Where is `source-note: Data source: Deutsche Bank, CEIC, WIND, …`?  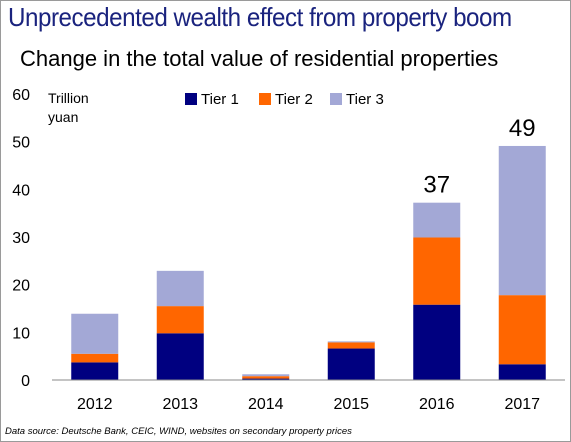 source-note: Data source: Deutsche Bank, CEIC, WIND, … is located at coordinates (178, 431).